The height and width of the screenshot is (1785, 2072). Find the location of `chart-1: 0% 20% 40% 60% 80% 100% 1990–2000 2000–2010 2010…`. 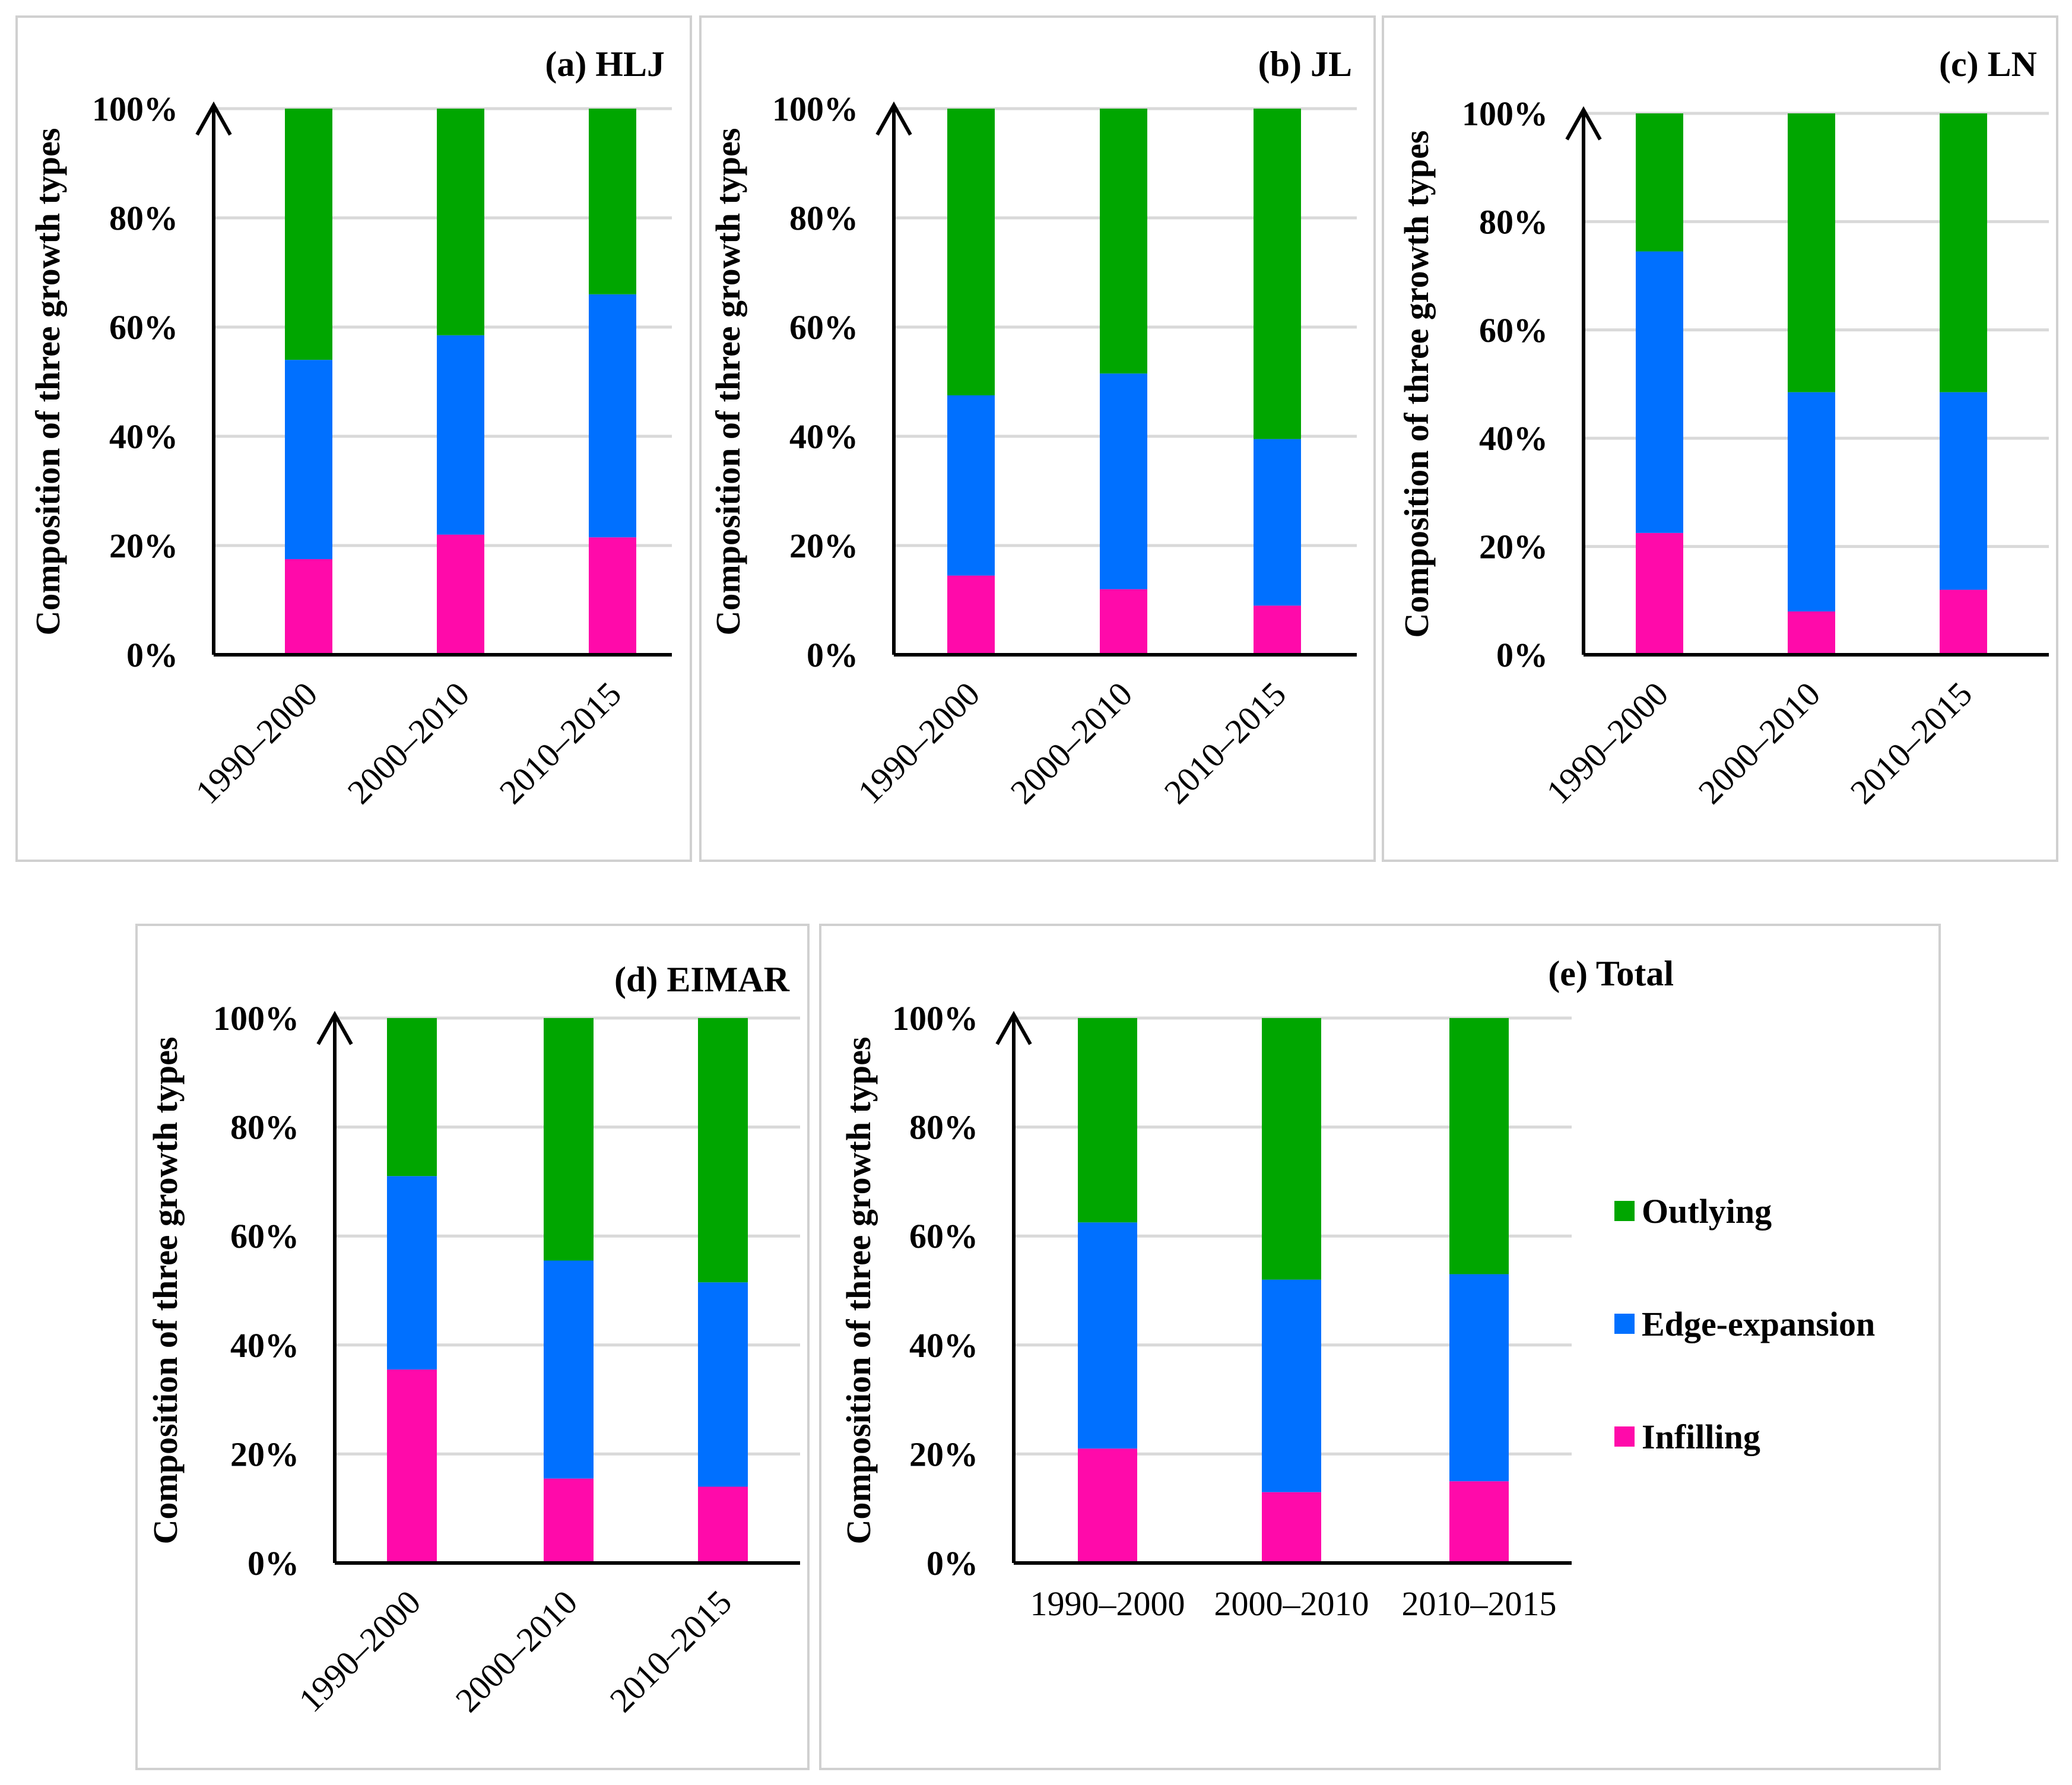

chart-1: 0% 20% 40% 60% 80% 100% 1990–2000 2000–2010 2010… is located at coordinates (1033, 428).